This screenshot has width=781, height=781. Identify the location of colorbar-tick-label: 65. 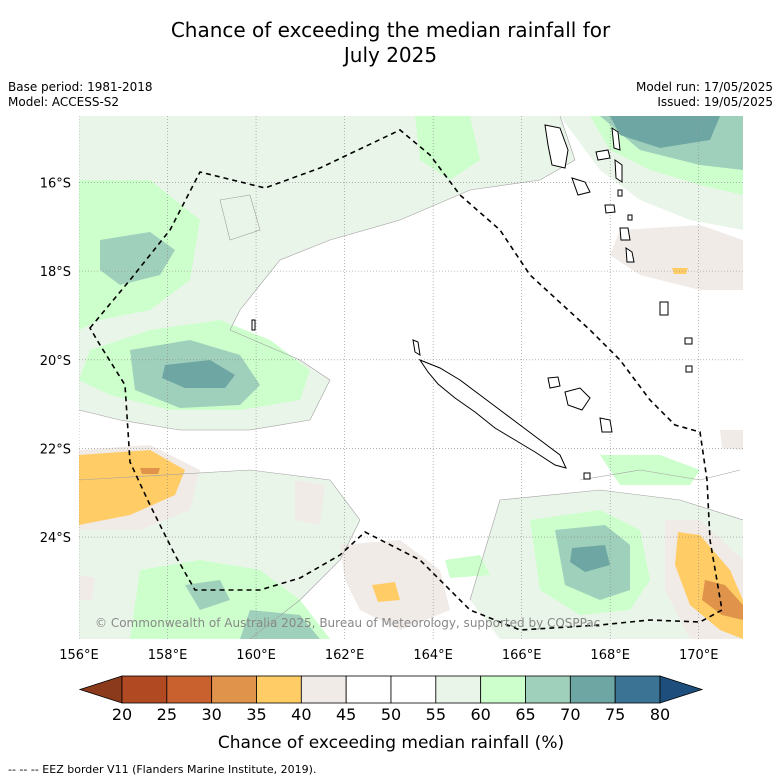
(525, 714).